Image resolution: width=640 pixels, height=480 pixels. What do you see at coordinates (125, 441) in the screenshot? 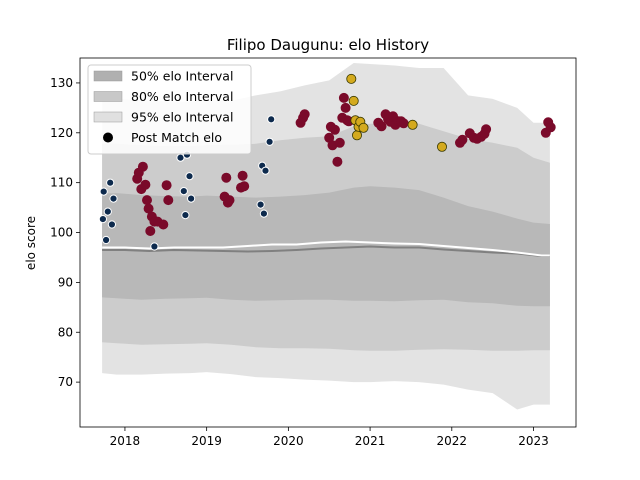
I see `x-tick-label: 2018` at bounding box center [125, 441].